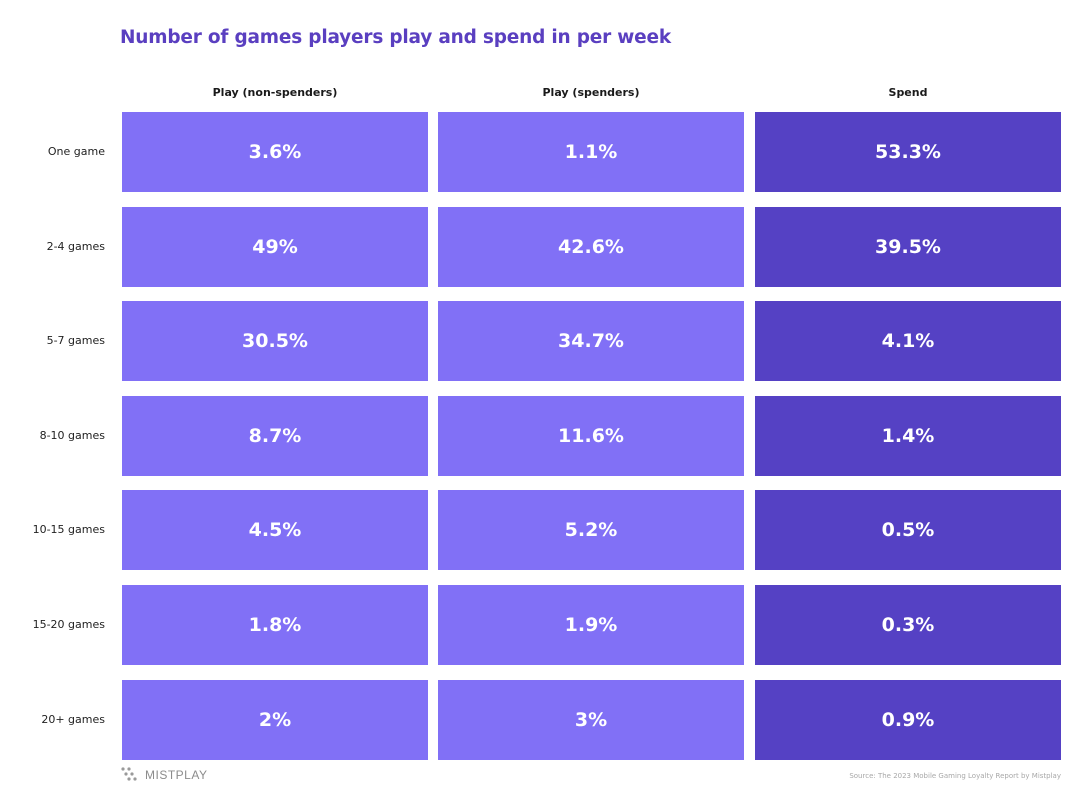  Describe the element at coordinates (908, 625) in the screenshot. I see `data-cell: 0.3%` at that location.